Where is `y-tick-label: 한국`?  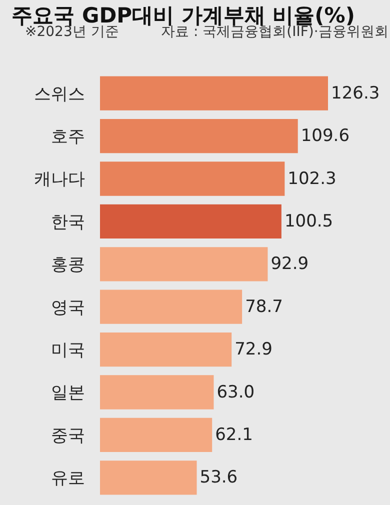 y-tick-label: 한국 is located at coordinates (68, 222).